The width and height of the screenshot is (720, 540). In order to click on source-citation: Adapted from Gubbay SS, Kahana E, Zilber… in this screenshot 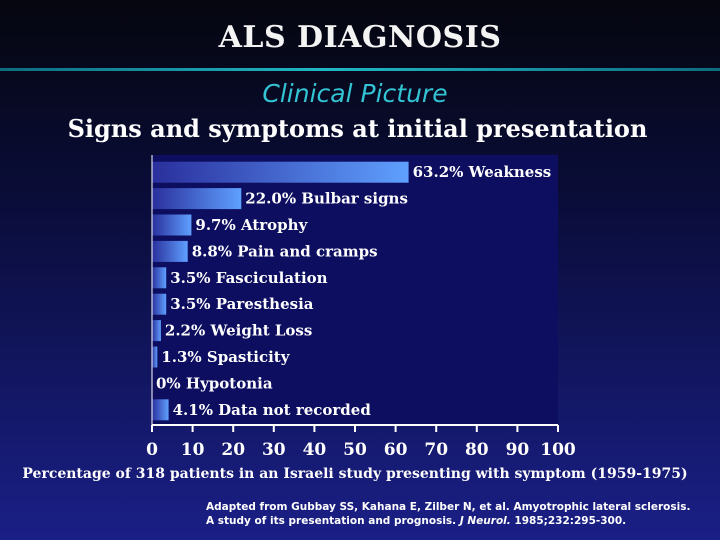, I will do `click(456, 514)`.